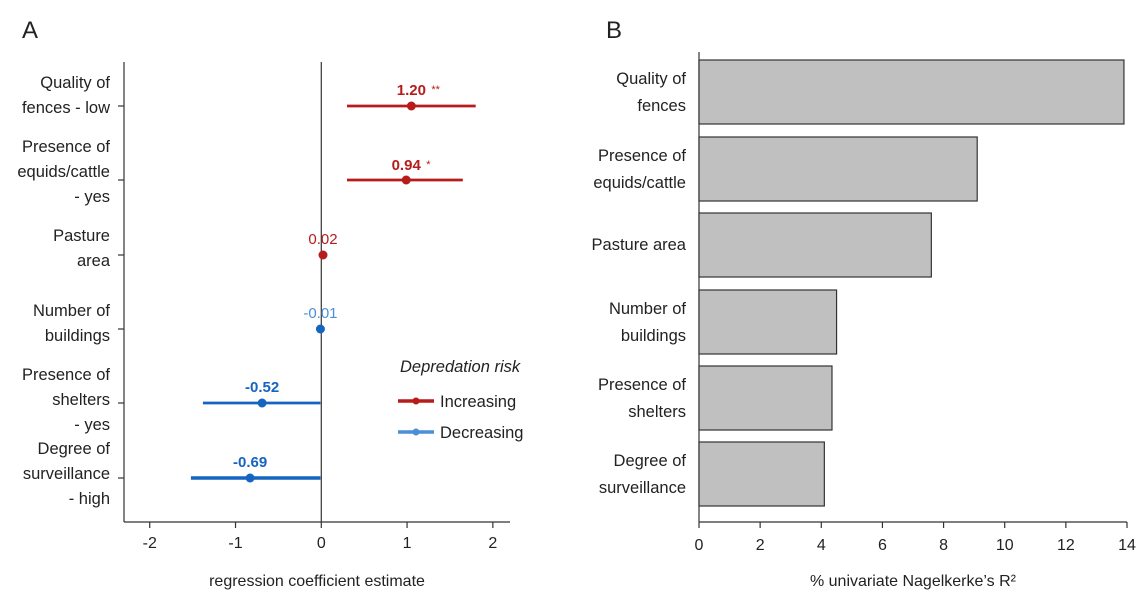  What do you see at coordinates (235, 543) in the screenshot?
I see `x-tick-label: -1` at bounding box center [235, 543].